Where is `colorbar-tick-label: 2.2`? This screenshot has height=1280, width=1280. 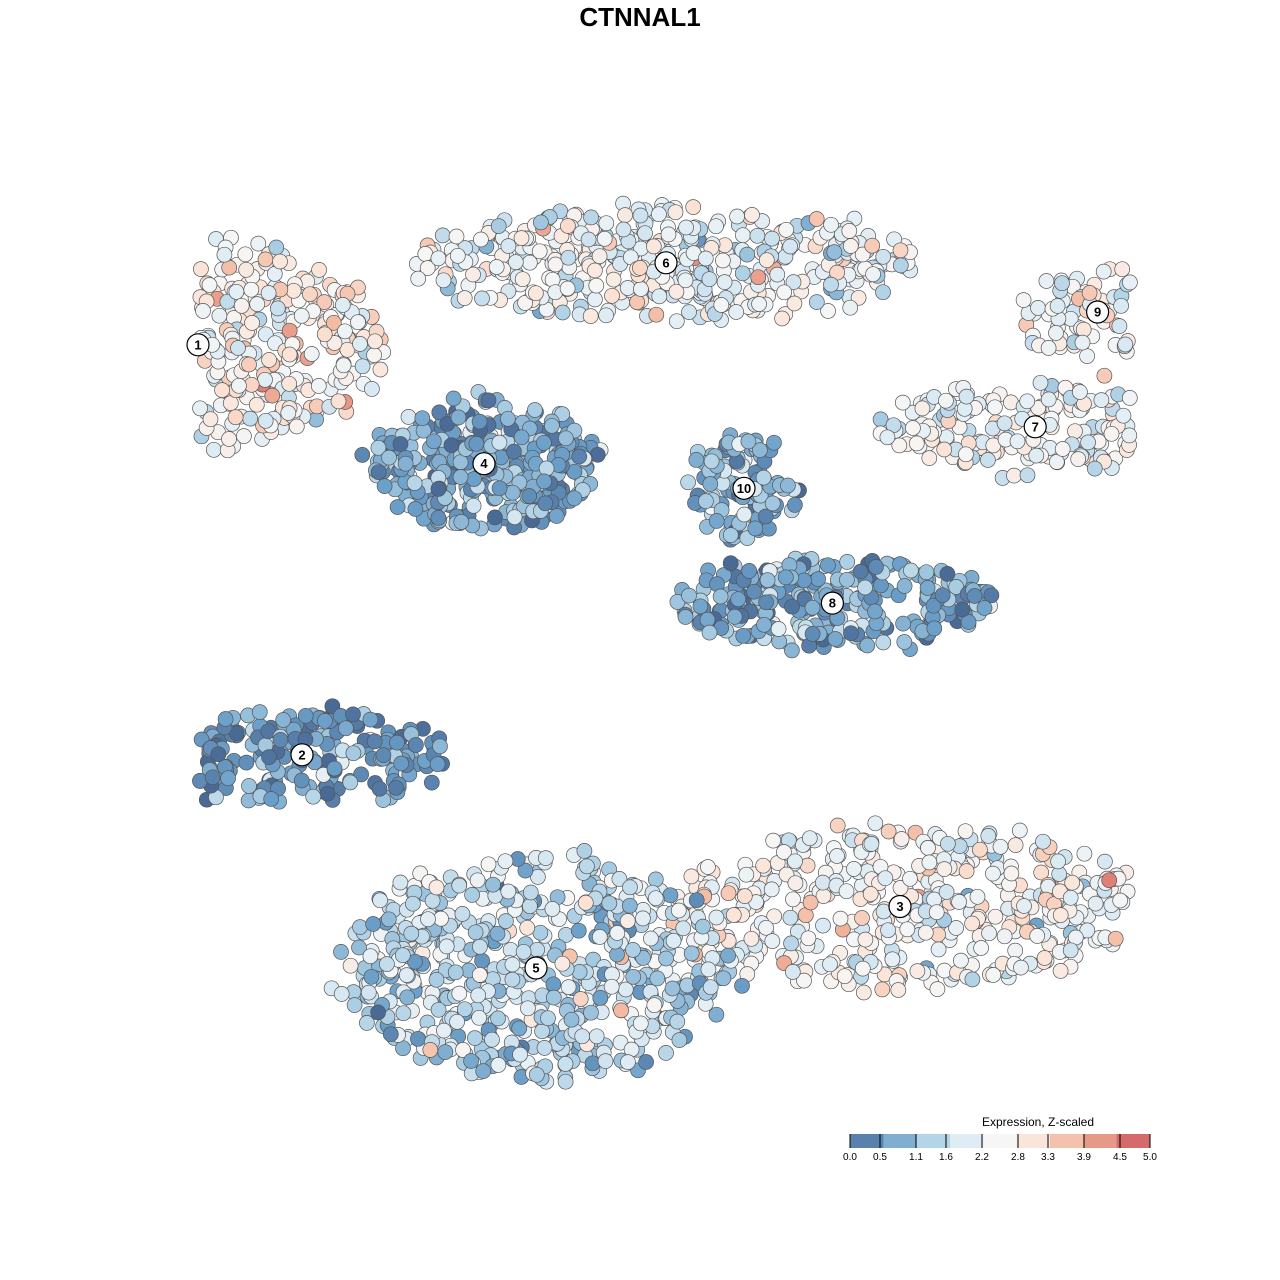 colorbar-tick-label: 2.2 is located at coordinates (982, 1157).